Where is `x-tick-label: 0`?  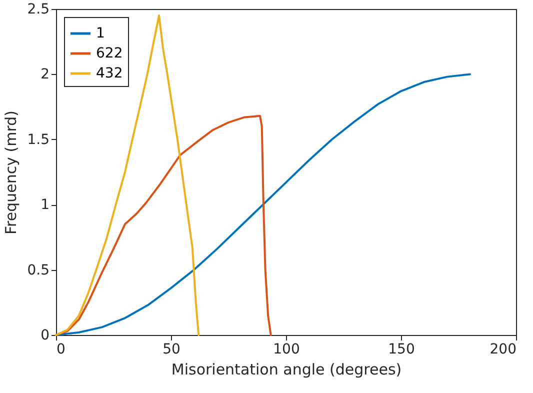
x-tick-label: 0 is located at coordinates (61, 350).